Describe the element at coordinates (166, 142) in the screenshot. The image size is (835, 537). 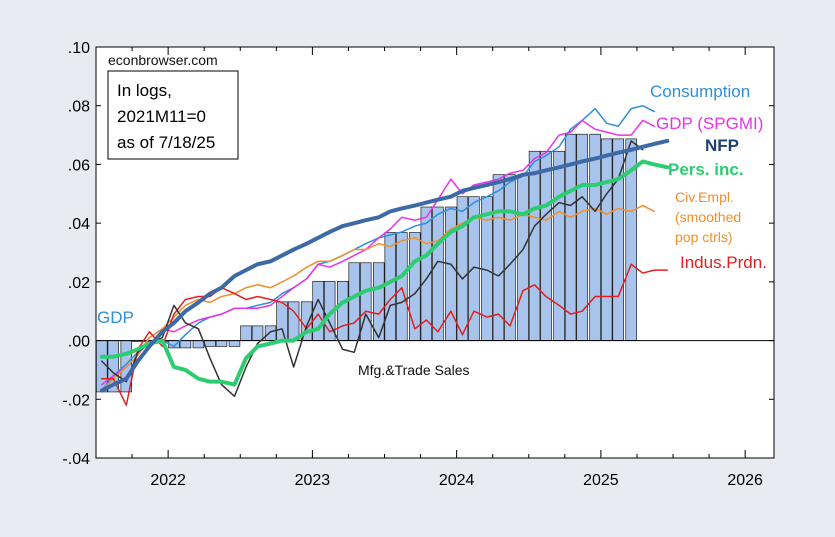
I see `note-line-3: as of 7/18/25` at that location.